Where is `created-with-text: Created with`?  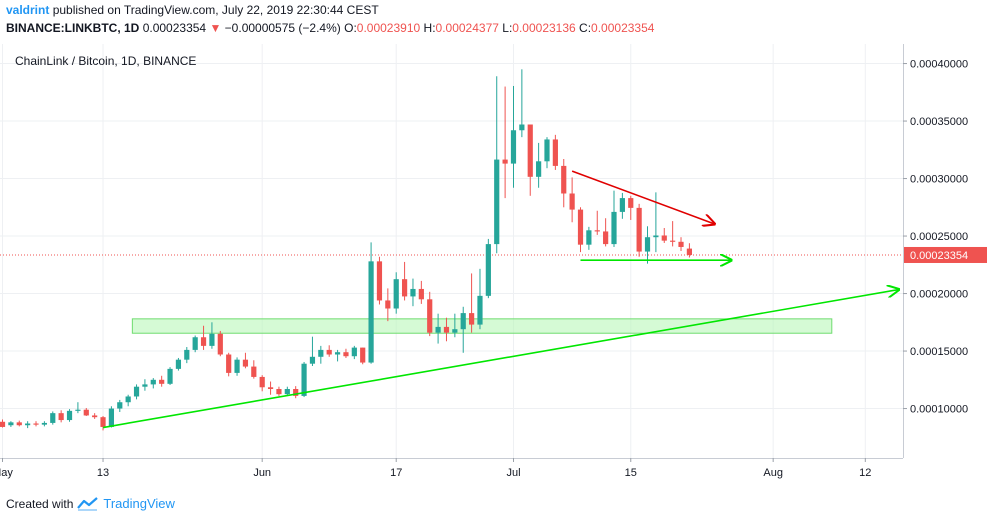 created-with-text: Created with is located at coordinates (40, 503).